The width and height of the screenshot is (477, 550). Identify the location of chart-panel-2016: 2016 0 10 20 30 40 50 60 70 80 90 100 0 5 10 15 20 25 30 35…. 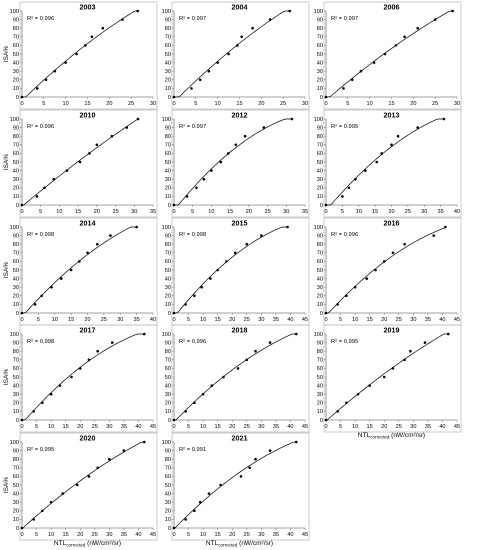
(388, 271).